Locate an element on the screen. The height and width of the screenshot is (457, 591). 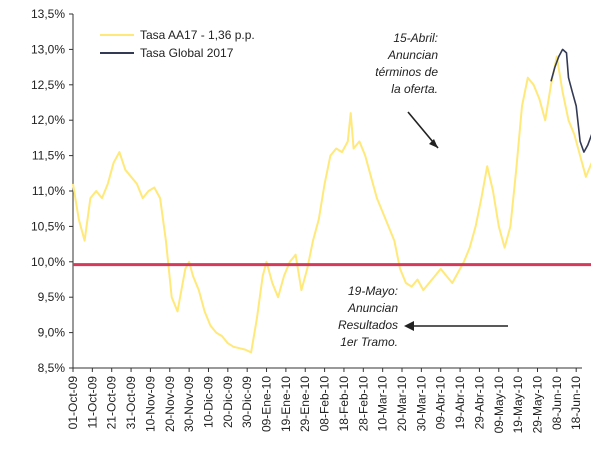
annotation-1-line: la oferta. is located at coordinates (414, 89).